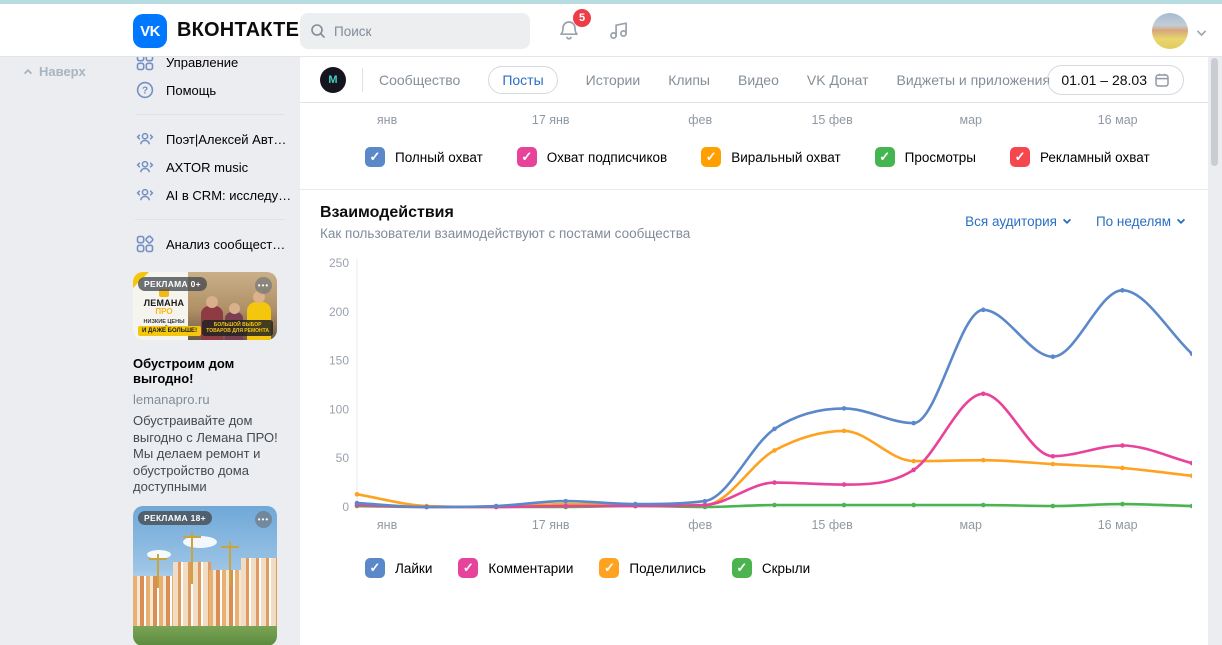 This screenshot has height=645, width=1222. Describe the element at coordinates (1170, 31) in the screenshot. I see `user-avatar` at that location.